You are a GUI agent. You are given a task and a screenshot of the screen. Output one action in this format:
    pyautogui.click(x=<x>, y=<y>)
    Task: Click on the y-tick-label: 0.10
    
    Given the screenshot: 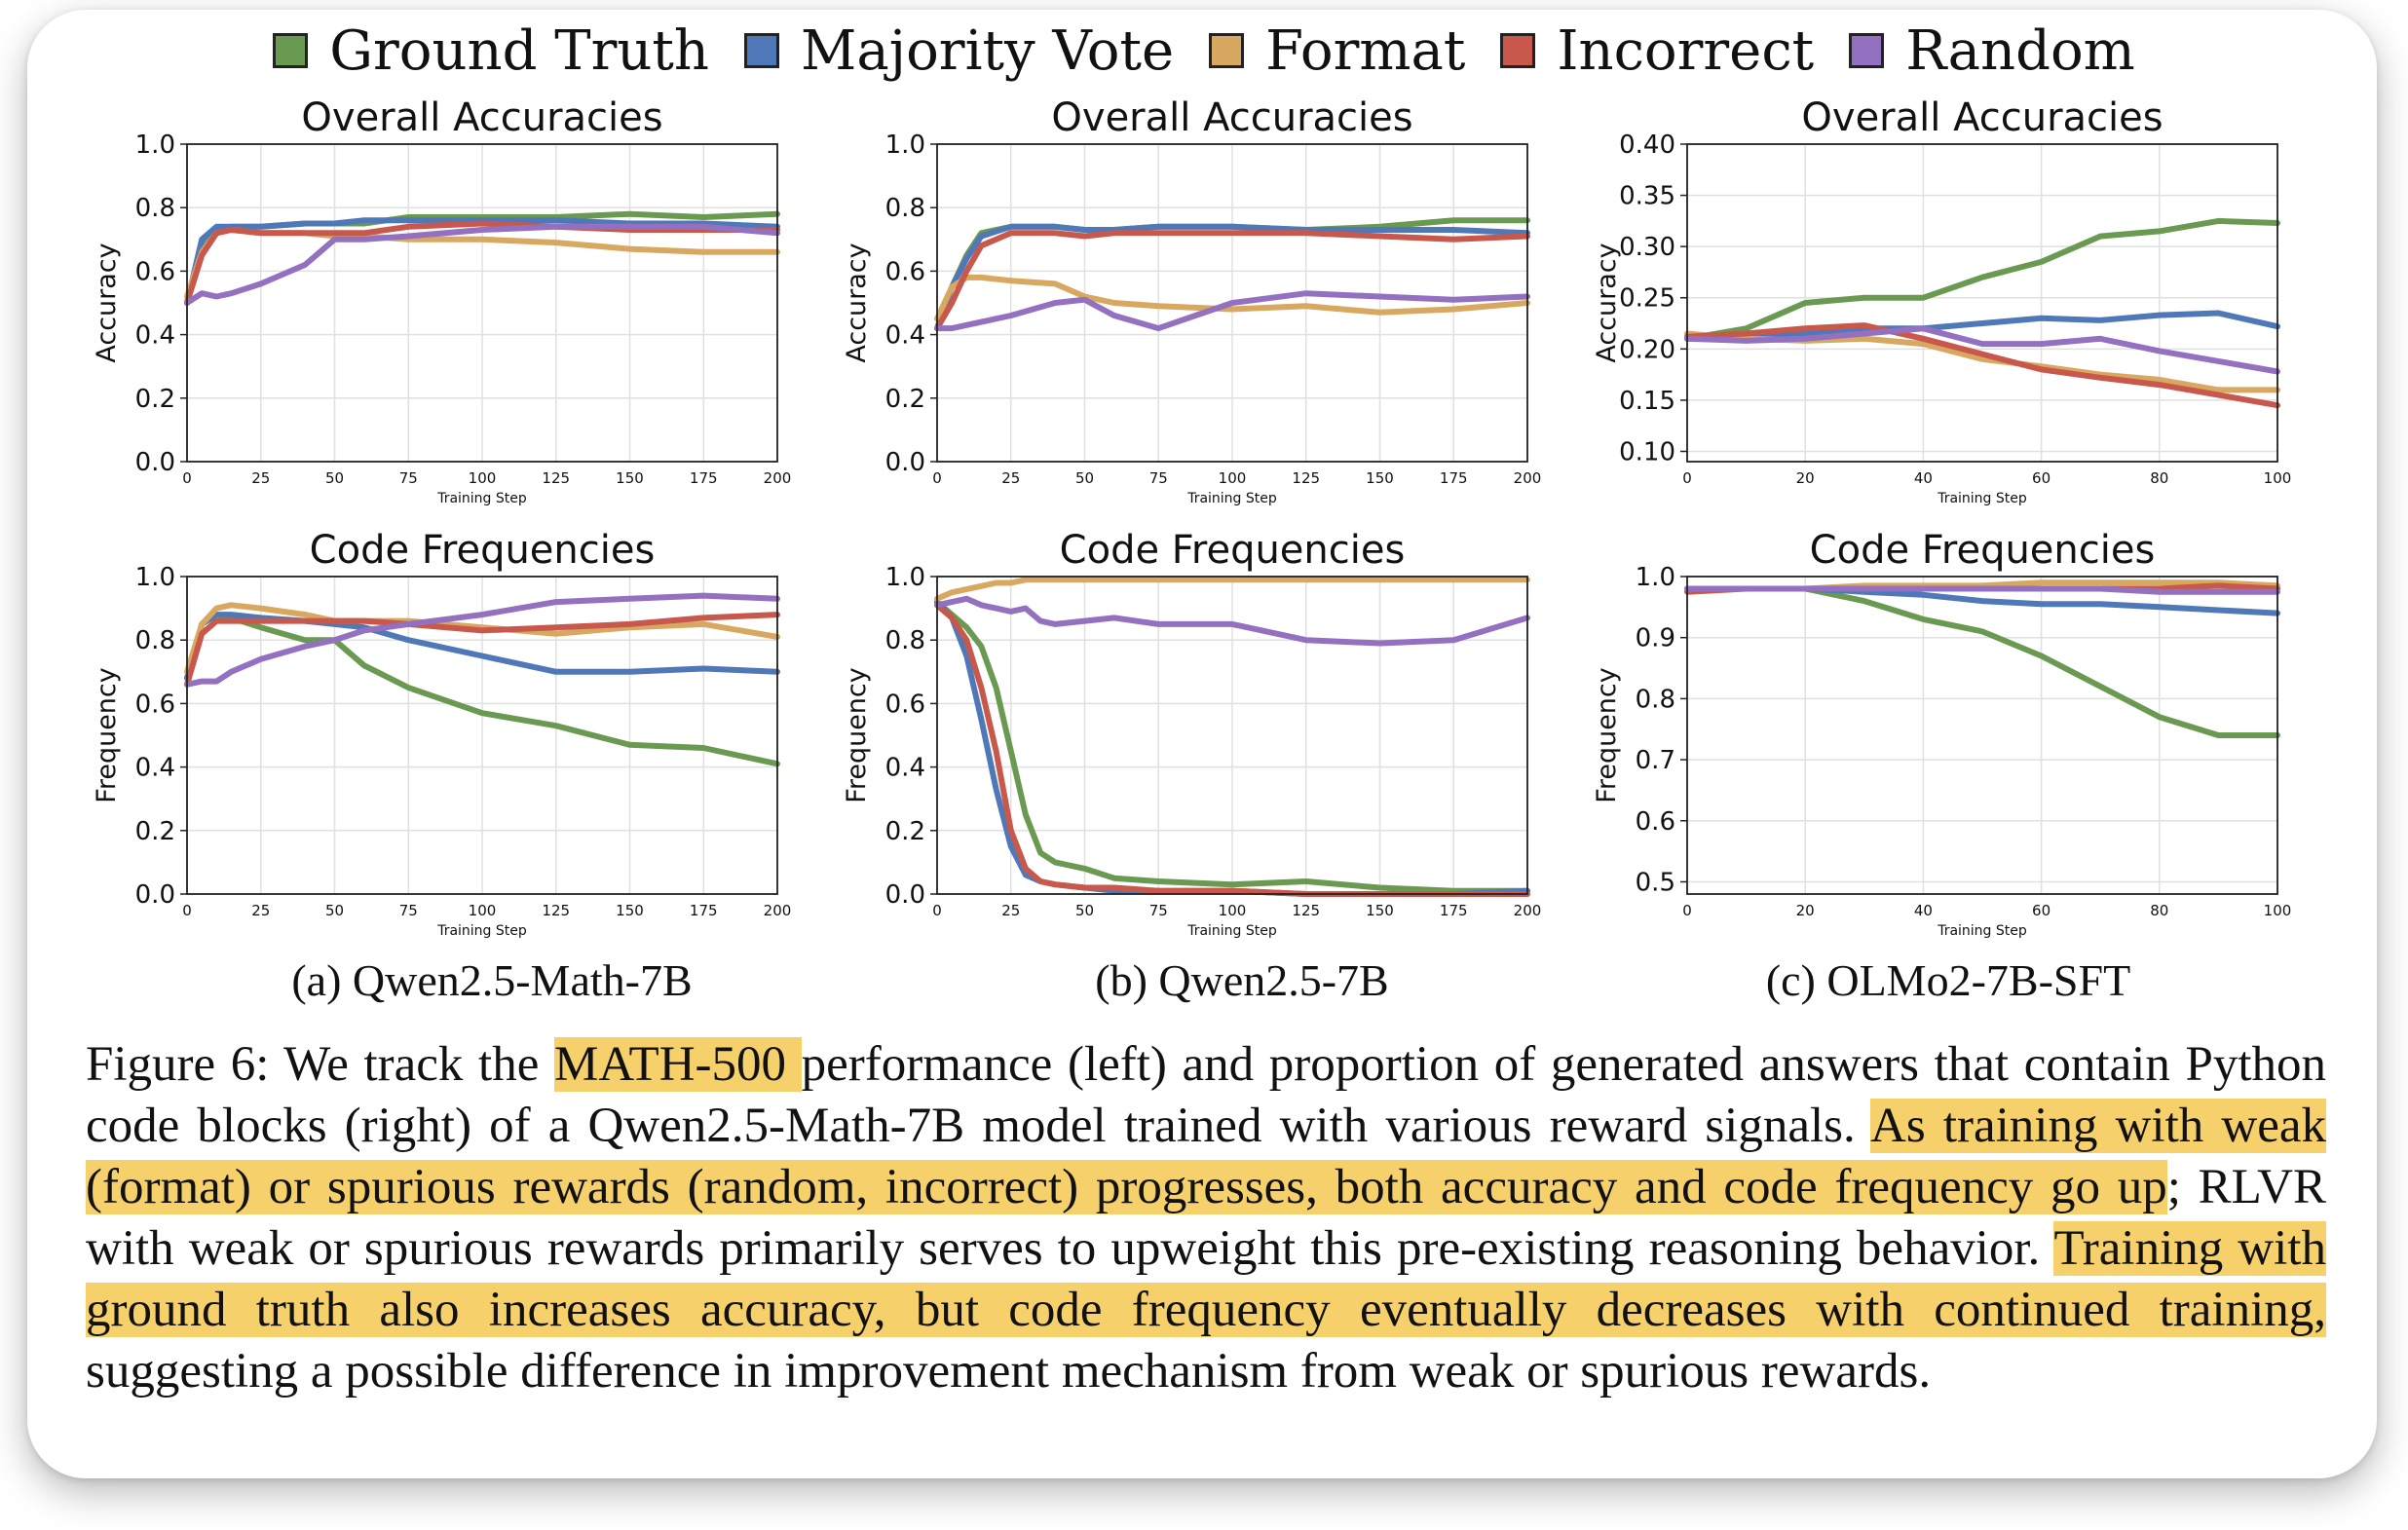 What is the action you would take?
    pyautogui.click(x=1647, y=451)
    